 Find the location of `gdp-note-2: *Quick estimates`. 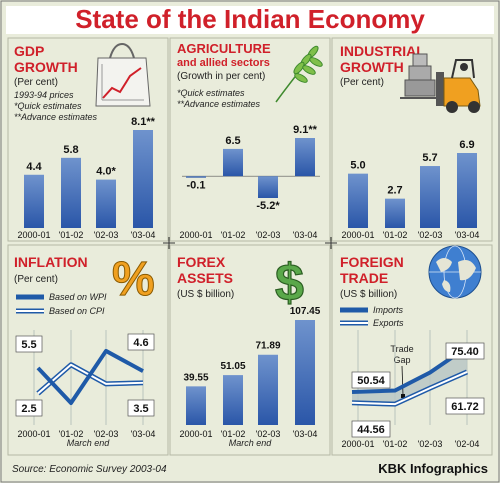

gdp-note-2: *Quick estimates is located at coordinates (48, 106).